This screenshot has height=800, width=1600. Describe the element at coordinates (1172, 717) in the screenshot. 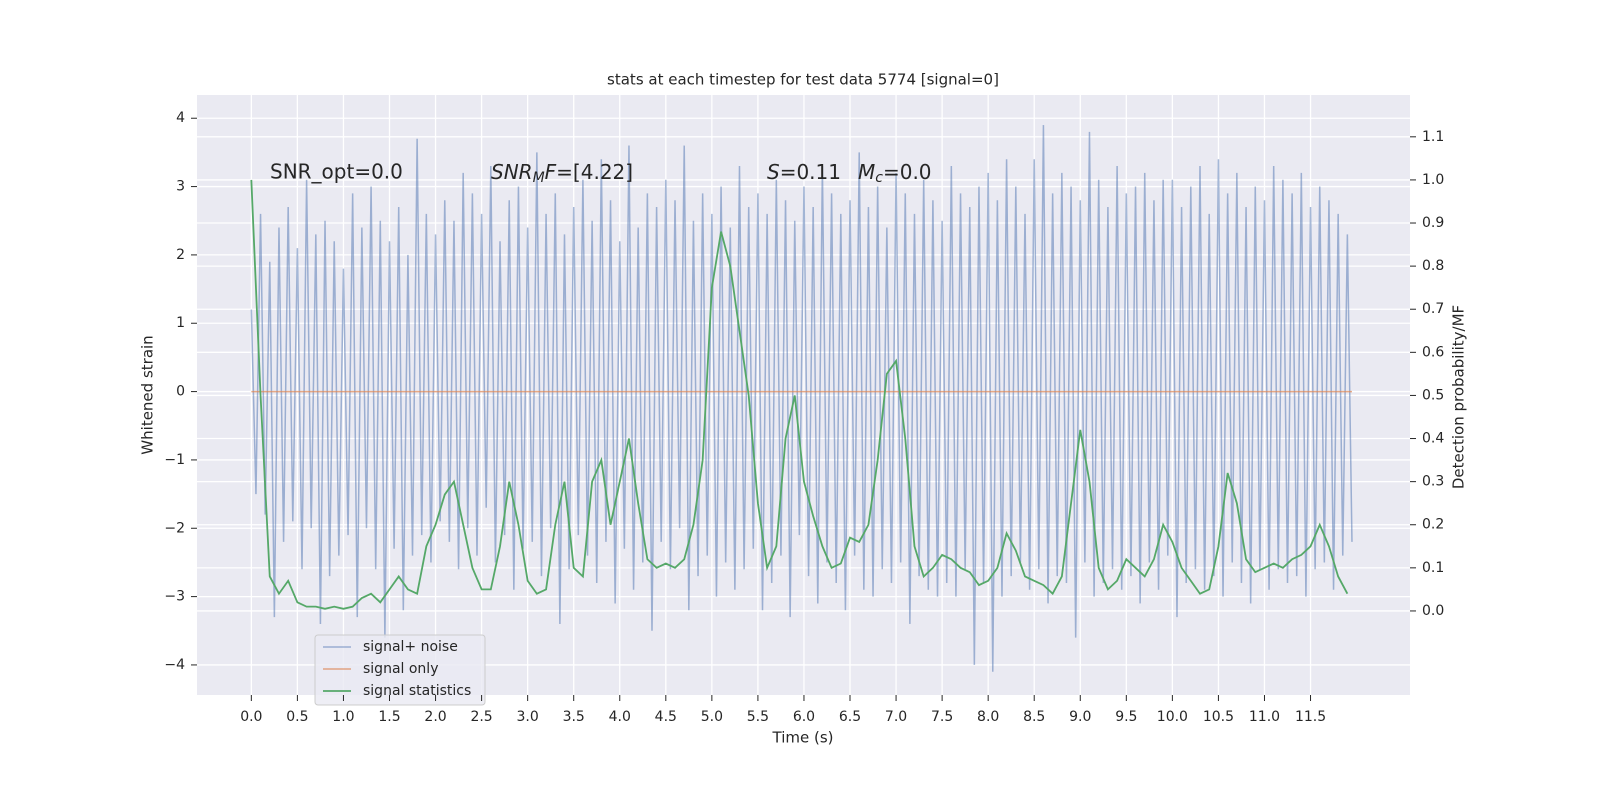

I see `x-tick-label: 10.0` at that location.